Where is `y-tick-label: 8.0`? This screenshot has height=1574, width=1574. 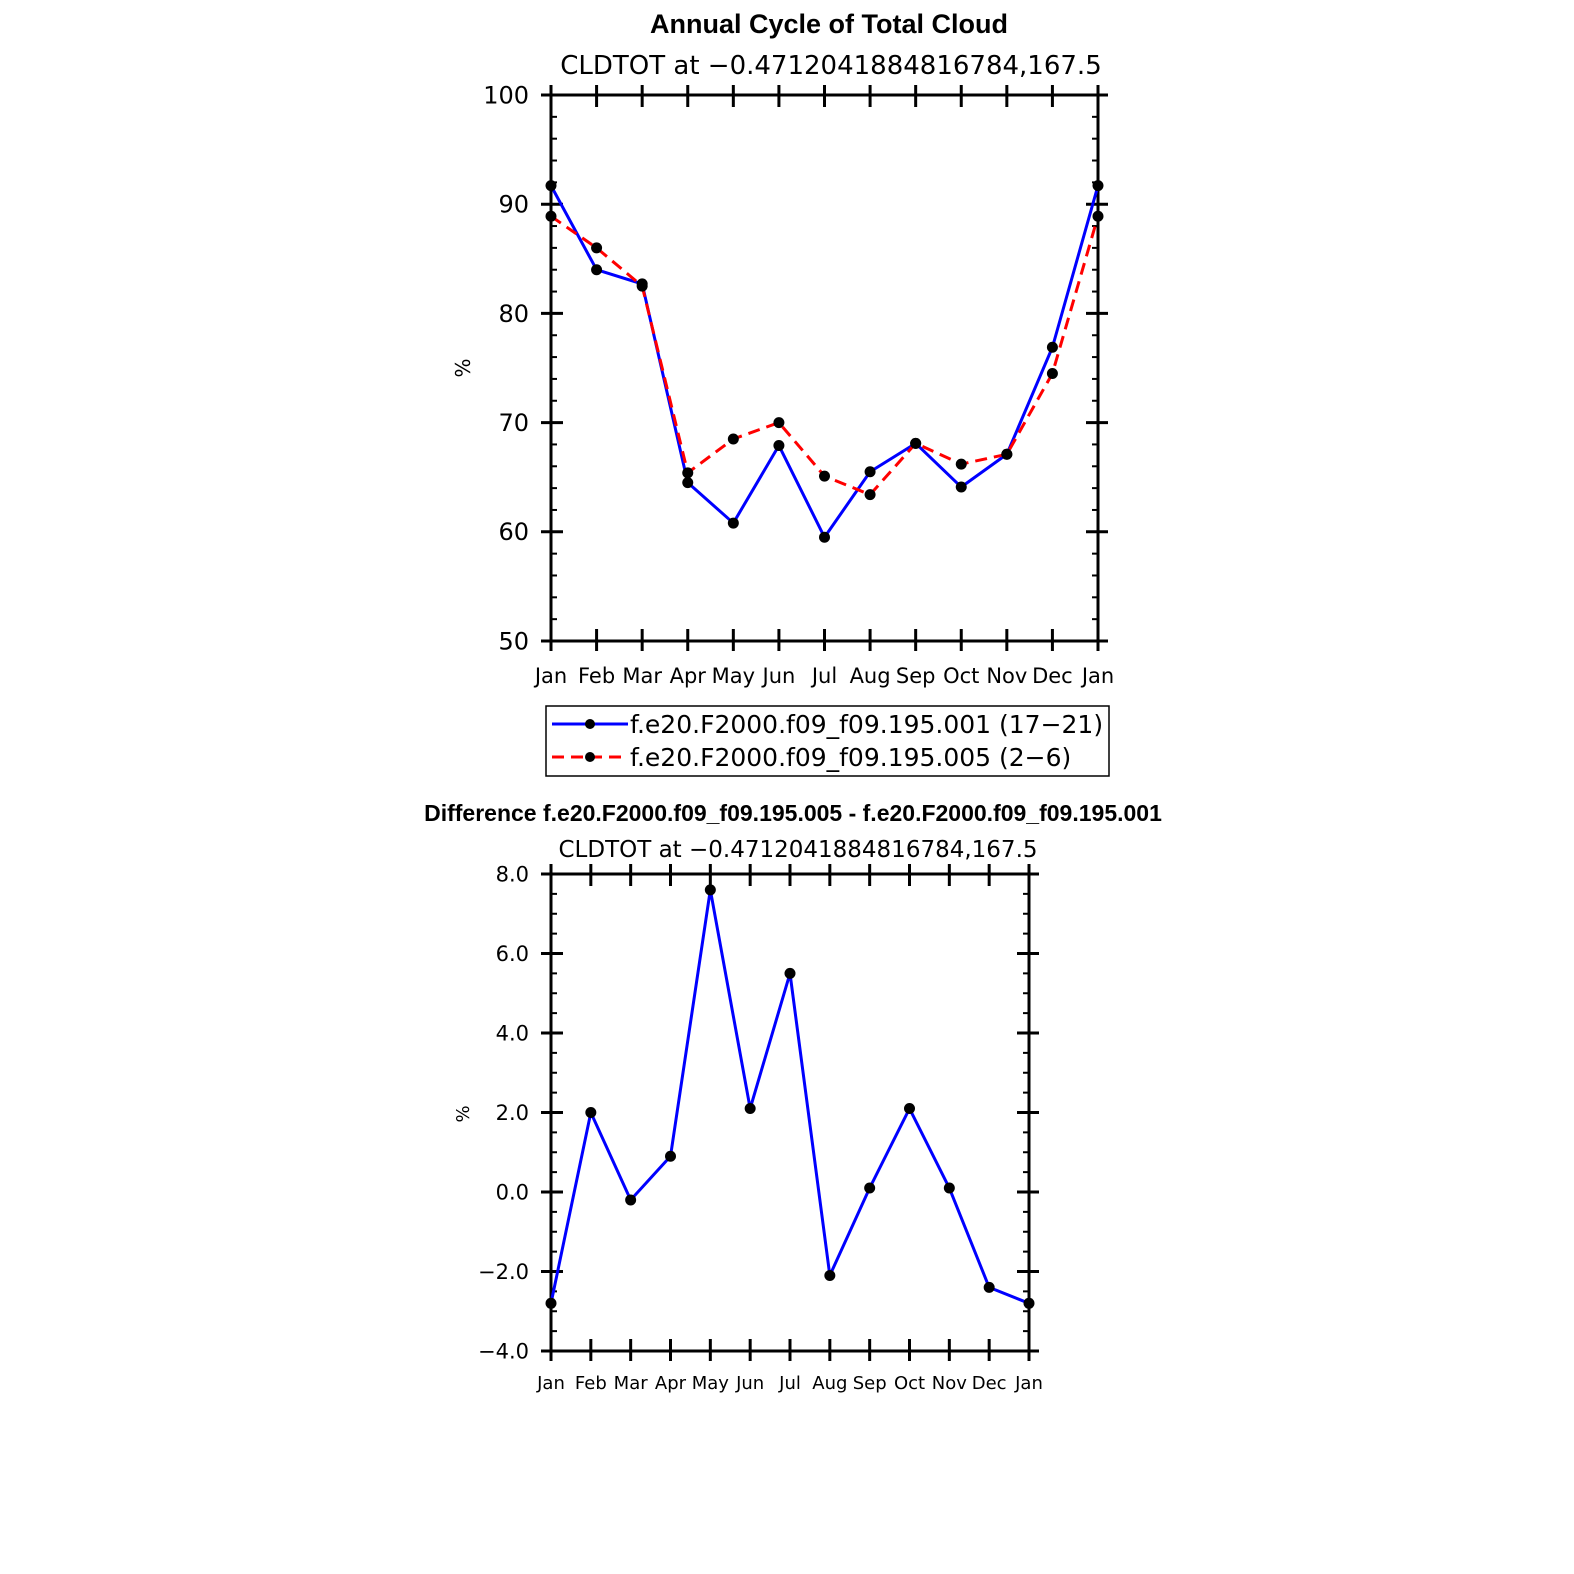 y-tick-label: 8.0 is located at coordinates (512, 874).